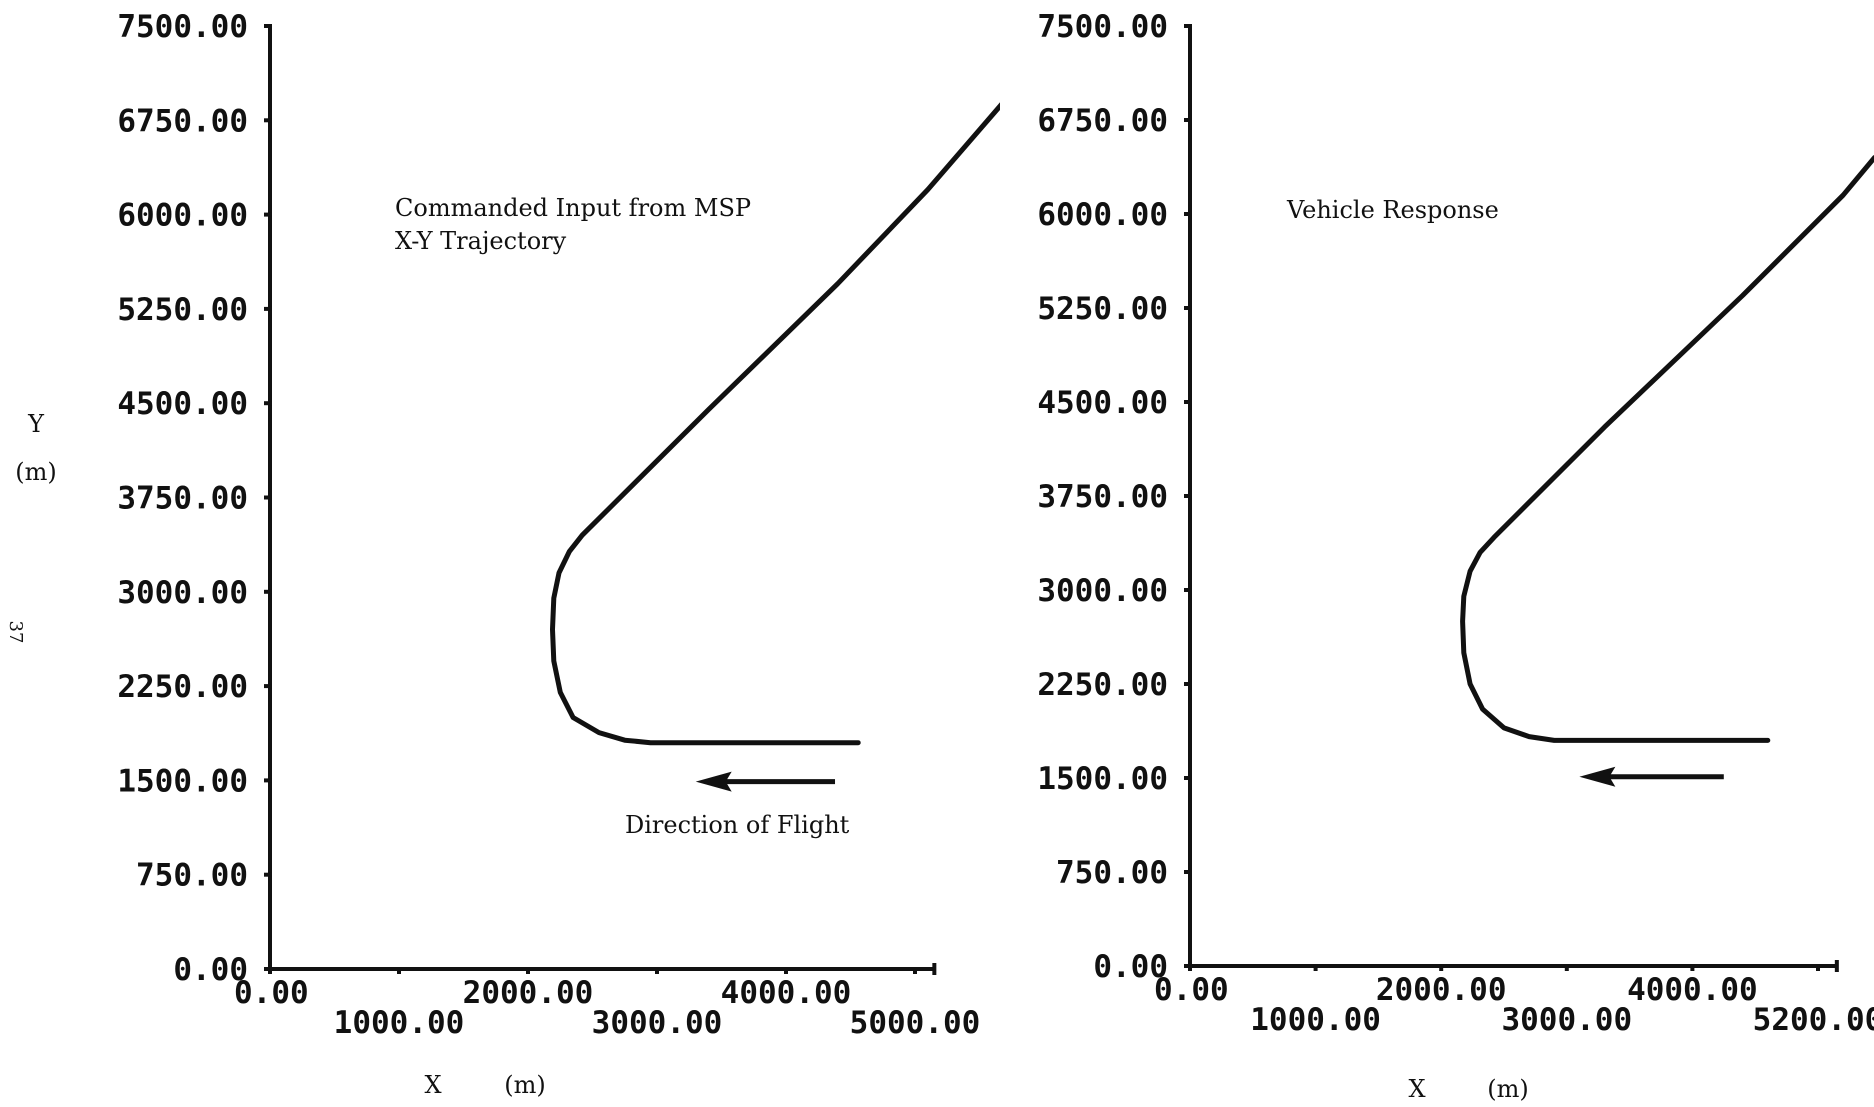 This screenshot has height=1107, width=1874. What do you see at coordinates (481, 241) in the screenshot?
I see `chart-subtitle-left: X-Y Trajectory` at bounding box center [481, 241].